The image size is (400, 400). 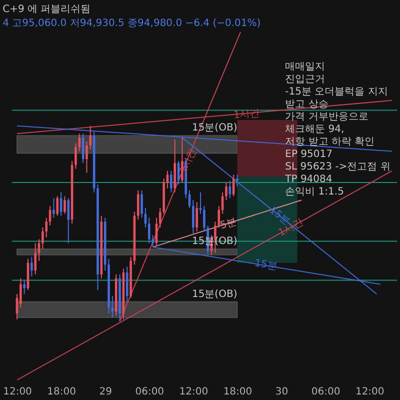 I want to click on annotation: 1시간, so click(x=188, y=161).